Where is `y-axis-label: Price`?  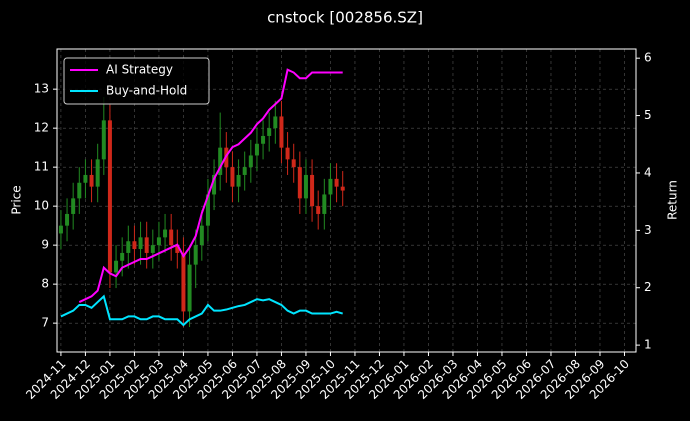
y-axis-label: Price is located at coordinates (17, 199).